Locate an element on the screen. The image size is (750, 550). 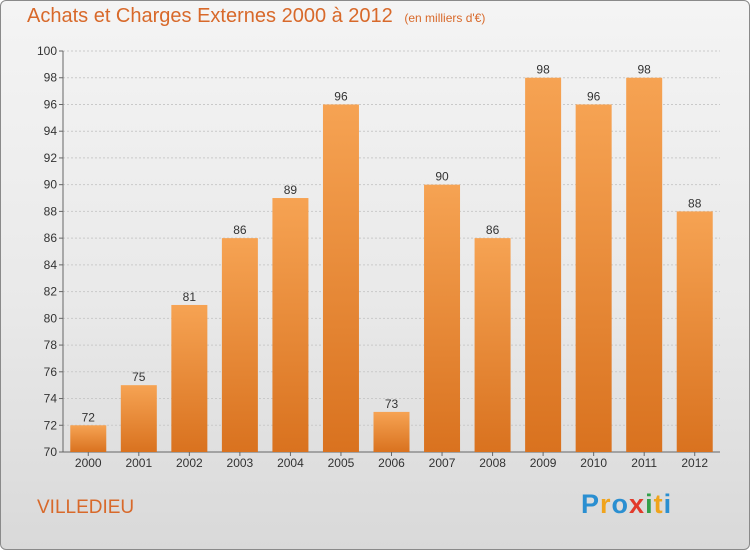
x-tick-label: 2009 is located at coordinates (543, 463).